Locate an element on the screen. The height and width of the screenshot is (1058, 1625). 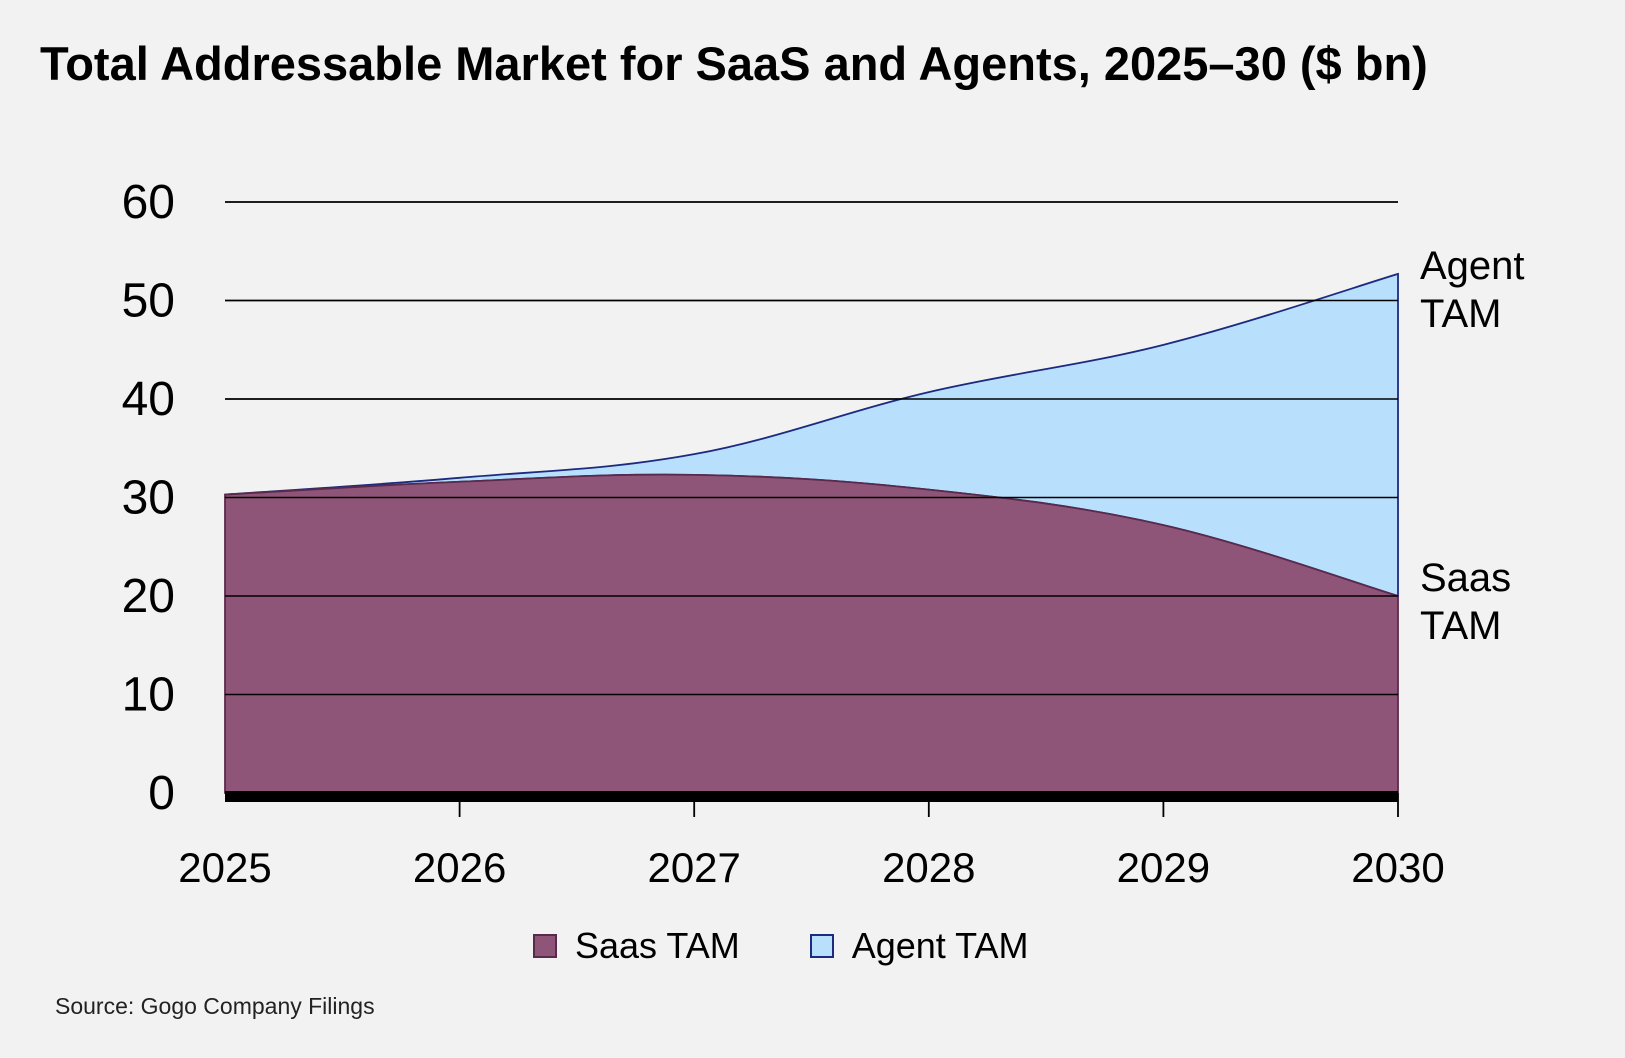
legend-item-saas: Saas TAM is located at coordinates (636, 946).